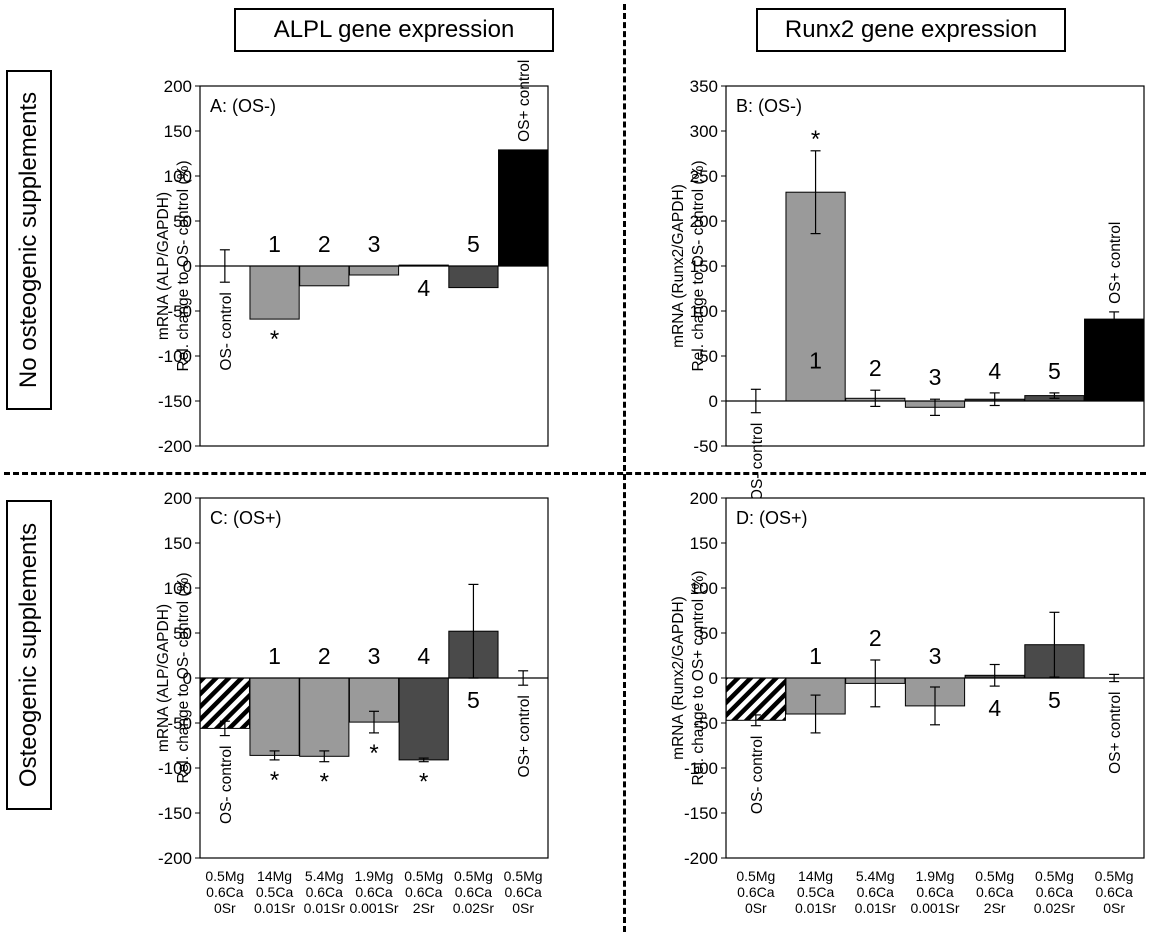 The width and height of the screenshot is (1150, 936). Describe the element at coordinates (29, 655) in the screenshot. I see `row-header-osteogenic: Osteogenic supplements` at that location.